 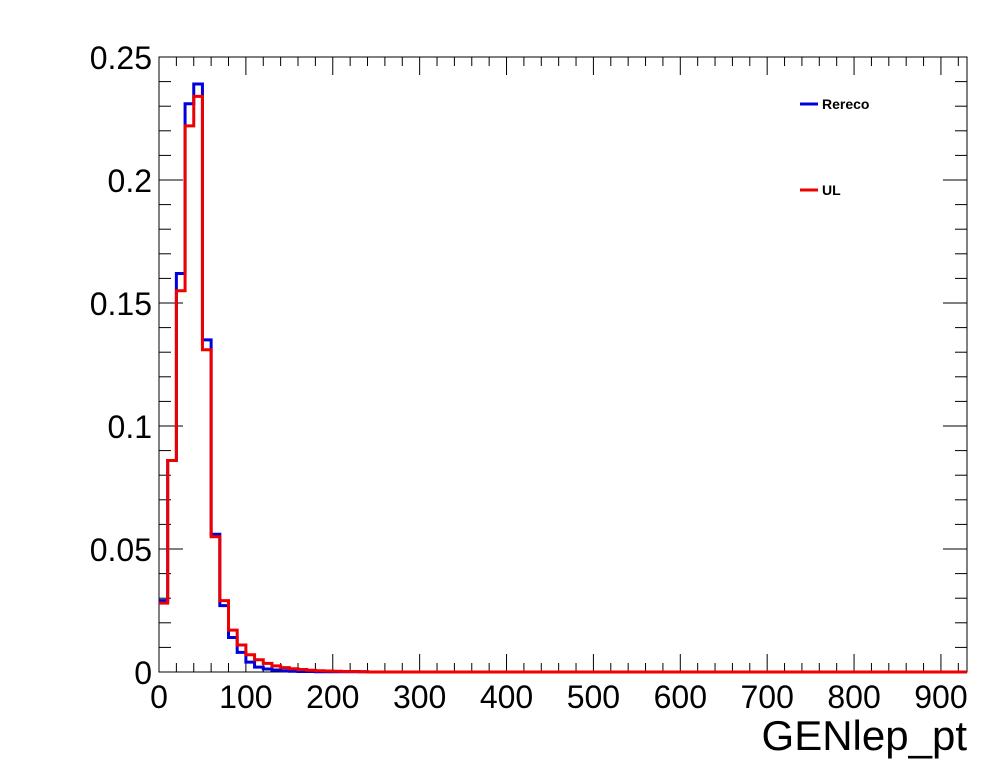 What do you see at coordinates (831, 190) in the screenshot?
I see `legend-label-ul: UL` at bounding box center [831, 190].